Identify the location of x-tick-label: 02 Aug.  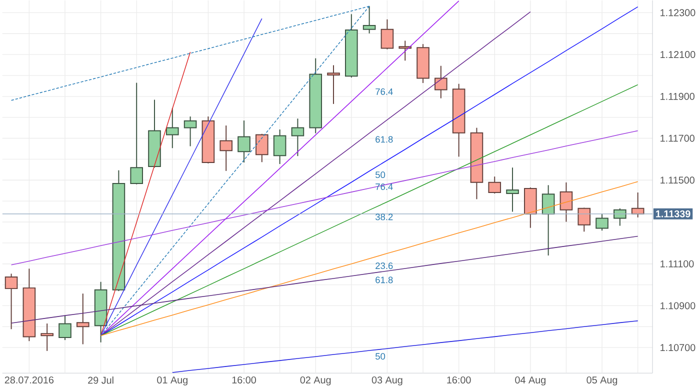
(315, 381).